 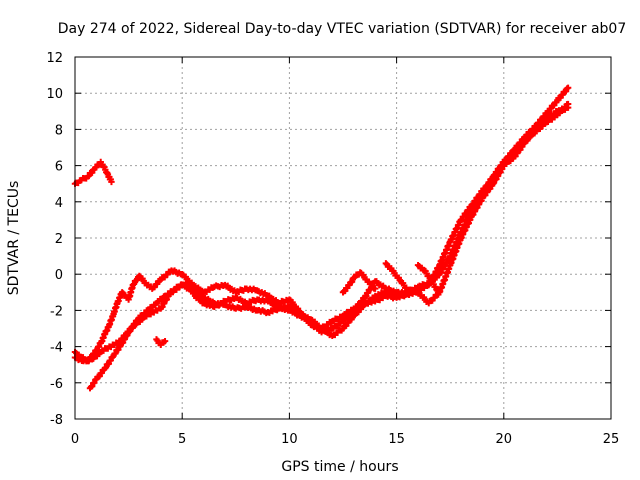 I want to click on y-tick-label: 2, so click(x=59, y=239).